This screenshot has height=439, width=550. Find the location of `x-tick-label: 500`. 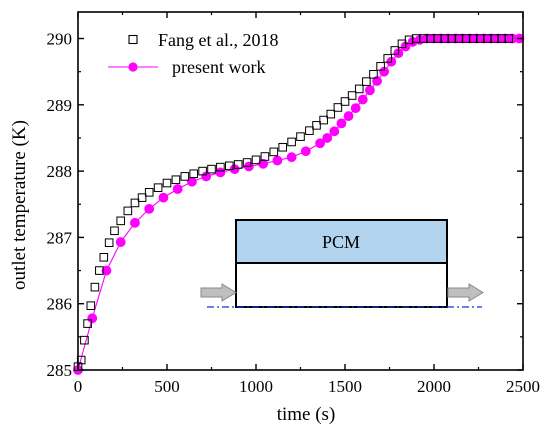

x-tick-label: 500 is located at coordinates (167, 386).